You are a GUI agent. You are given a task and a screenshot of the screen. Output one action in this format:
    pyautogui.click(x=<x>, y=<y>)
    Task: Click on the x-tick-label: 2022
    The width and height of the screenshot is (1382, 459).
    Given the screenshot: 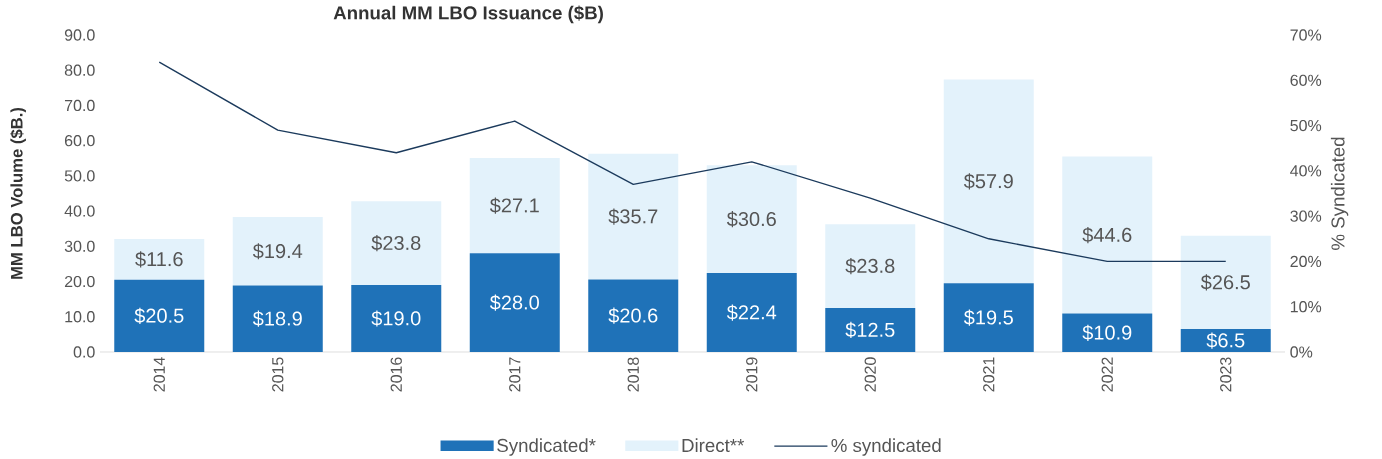 What is the action you would take?
    pyautogui.click(x=1107, y=374)
    